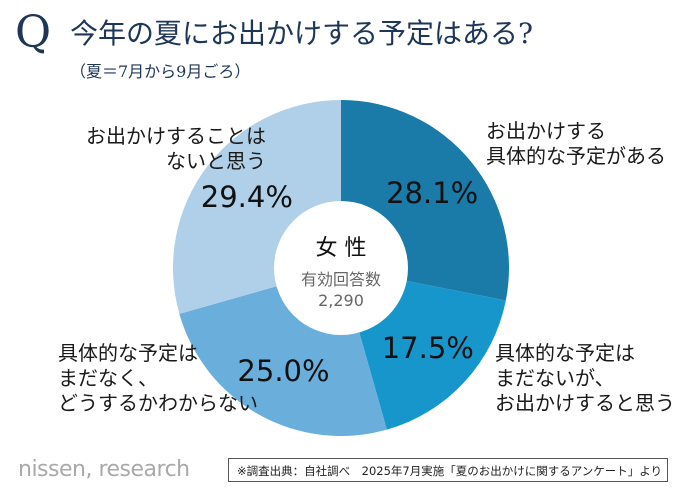 The height and width of the screenshot is (500, 700). Describe the element at coordinates (33, 32) in the screenshot. I see `q-mark: Q` at that location.